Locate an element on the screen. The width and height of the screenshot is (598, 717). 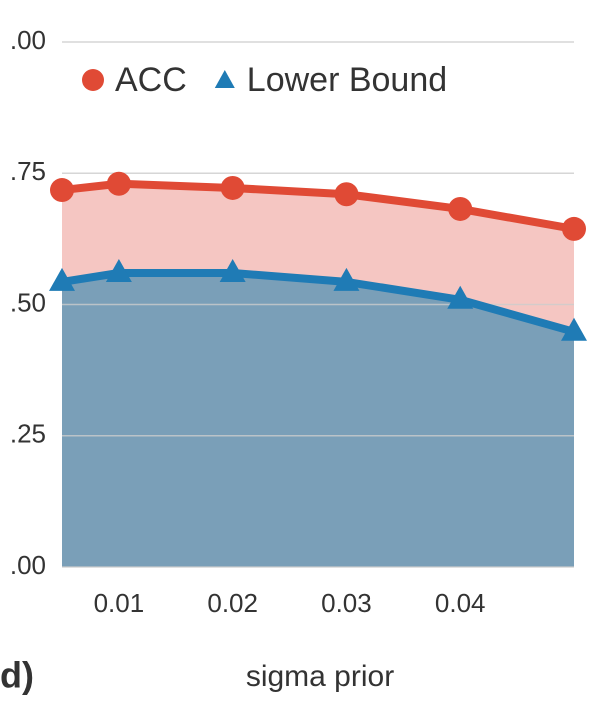
legend-label: ACC is located at coordinates (151, 80).